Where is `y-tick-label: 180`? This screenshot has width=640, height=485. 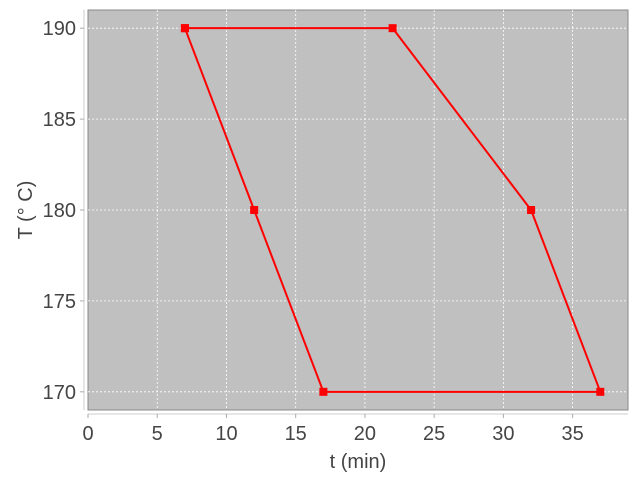 y-tick-label: 180 is located at coordinates (59, 211).